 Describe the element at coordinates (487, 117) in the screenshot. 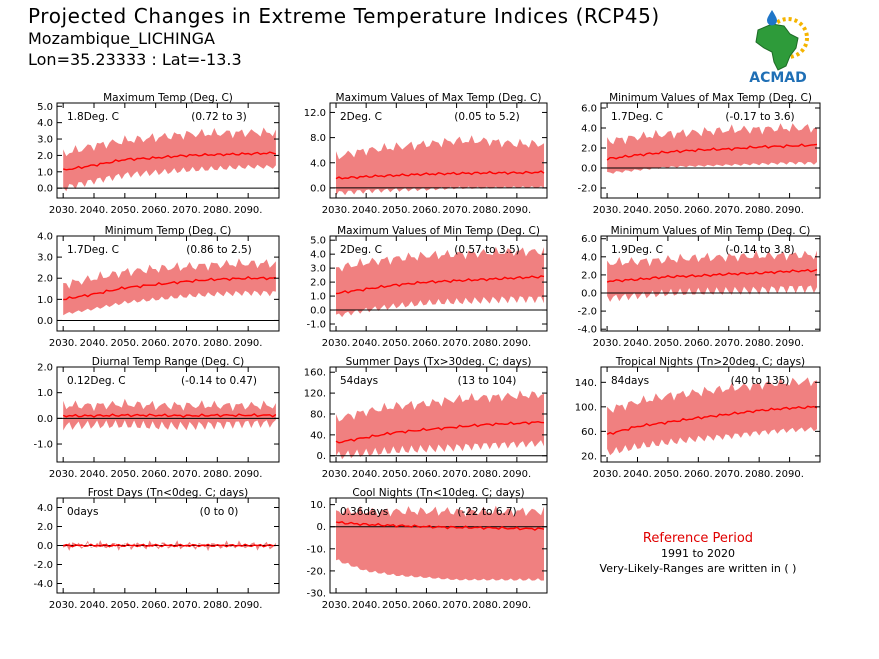

I see `likely-range: (0.05 to 5.2)` at that location.